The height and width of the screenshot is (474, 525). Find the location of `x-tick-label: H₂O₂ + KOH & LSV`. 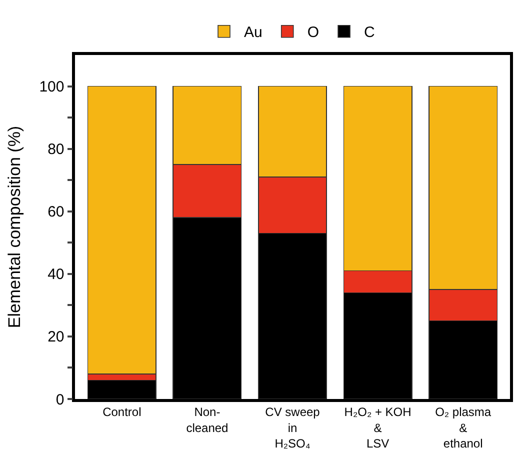

x-tick-label: H₂O₂ + KOH & LSV is located at coordinates (378, 427).